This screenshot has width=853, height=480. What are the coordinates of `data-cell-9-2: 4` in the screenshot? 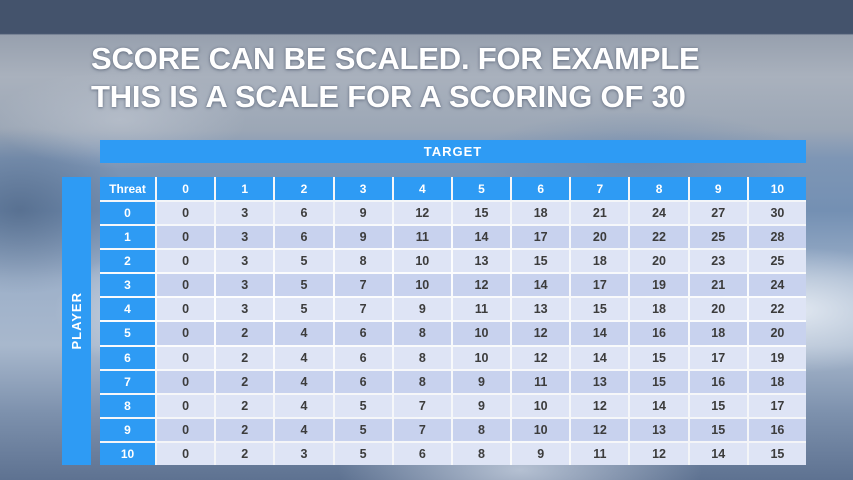 It's located at (304, 429).